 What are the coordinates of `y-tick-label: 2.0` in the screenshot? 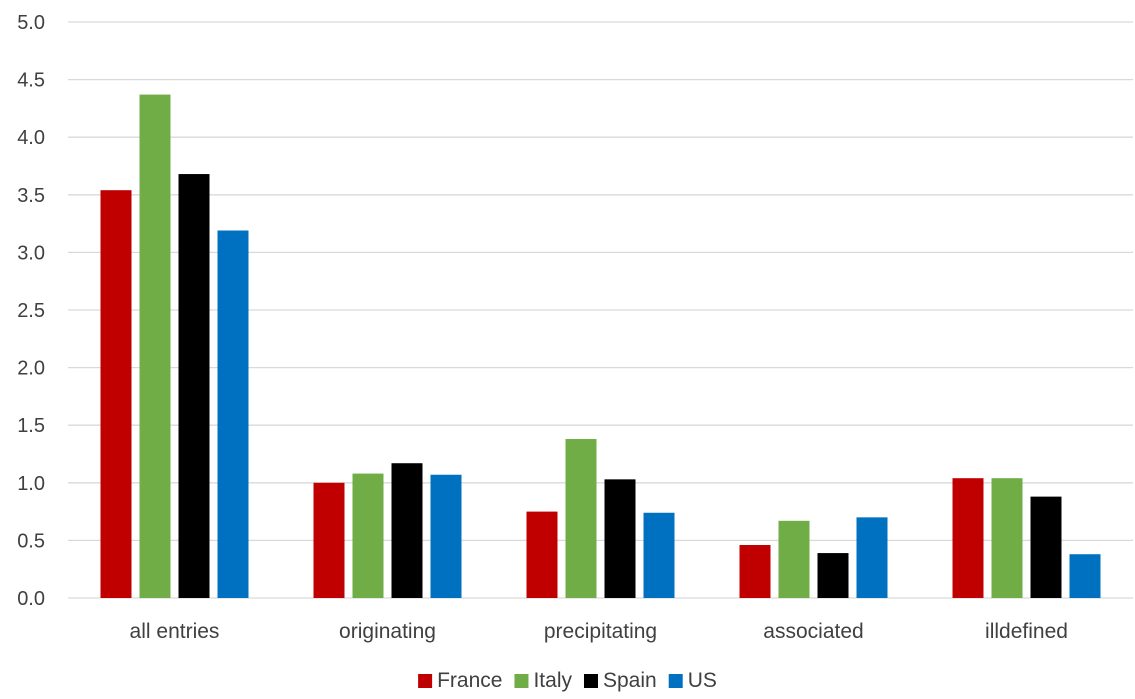 It's located at (31, 369).